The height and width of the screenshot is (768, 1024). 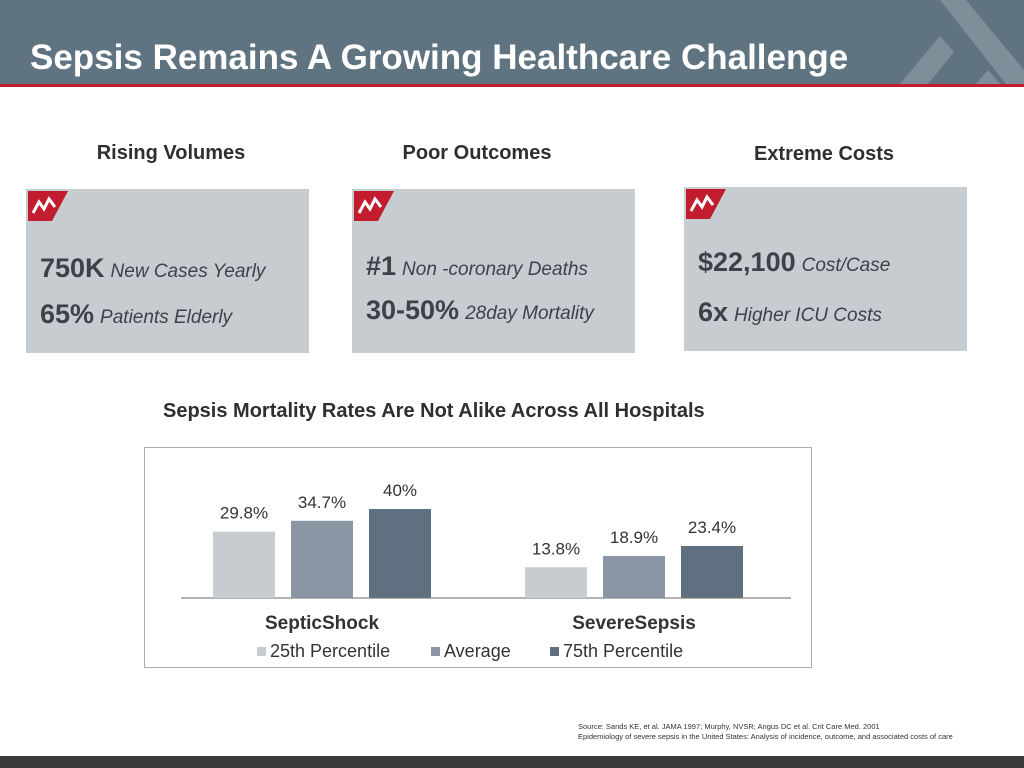 I want to click on legend-label: 75th Percentile, so click(x=623, y=651).